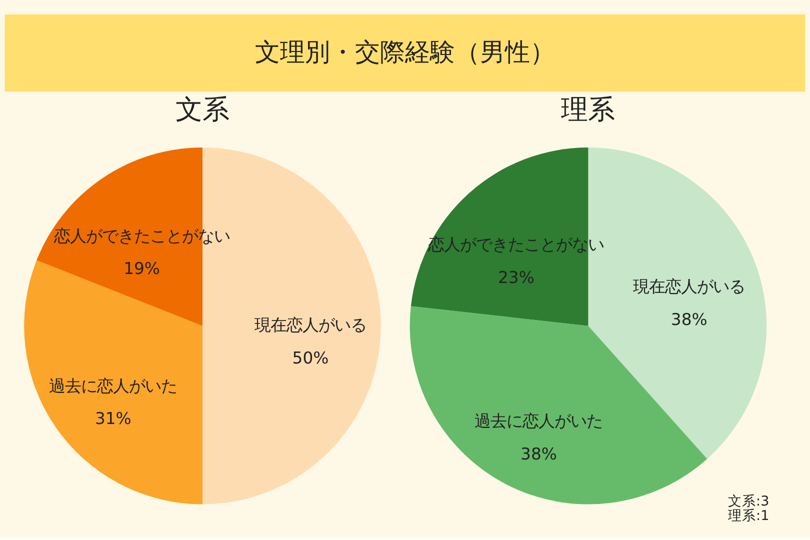 Image resolution: width=810 pixels, height=540 pixels. I want to click on data-label: 50%, so click(310, 358).